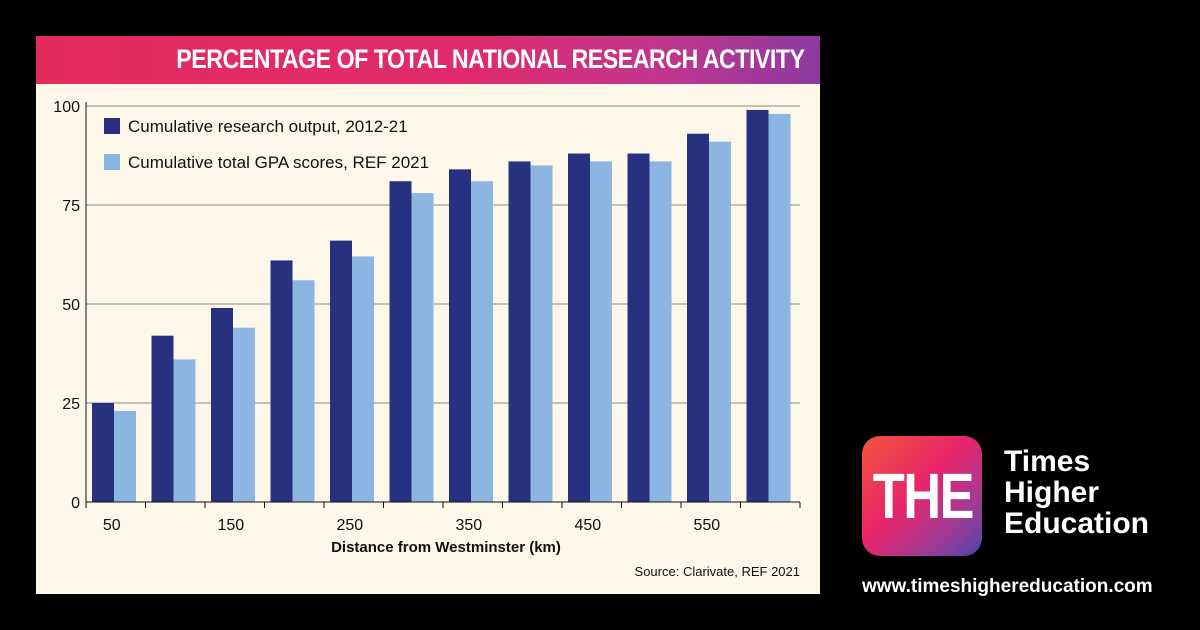 The image size is (1200, 630). I want to click on x-tick-label: 250, so click(349, 525).